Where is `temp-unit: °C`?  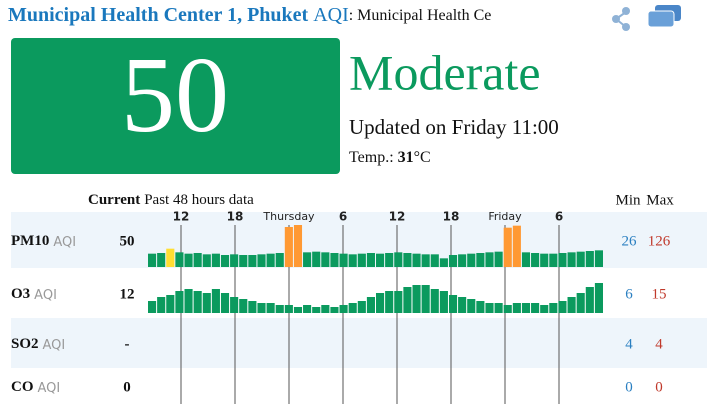 temp-unit: °C is located at coordinates (422, 157).